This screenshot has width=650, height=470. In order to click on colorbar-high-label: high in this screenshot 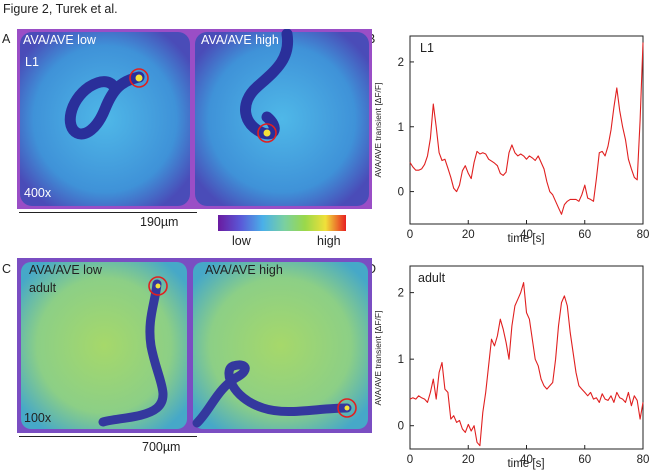, I will do `click(329, 241)`.